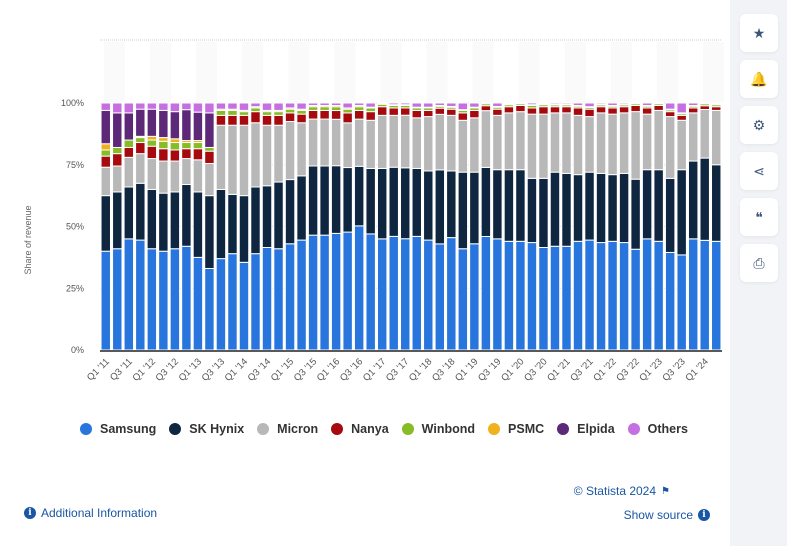  I want to click on legend-item-psmc: PSMC, so click(516, 429).